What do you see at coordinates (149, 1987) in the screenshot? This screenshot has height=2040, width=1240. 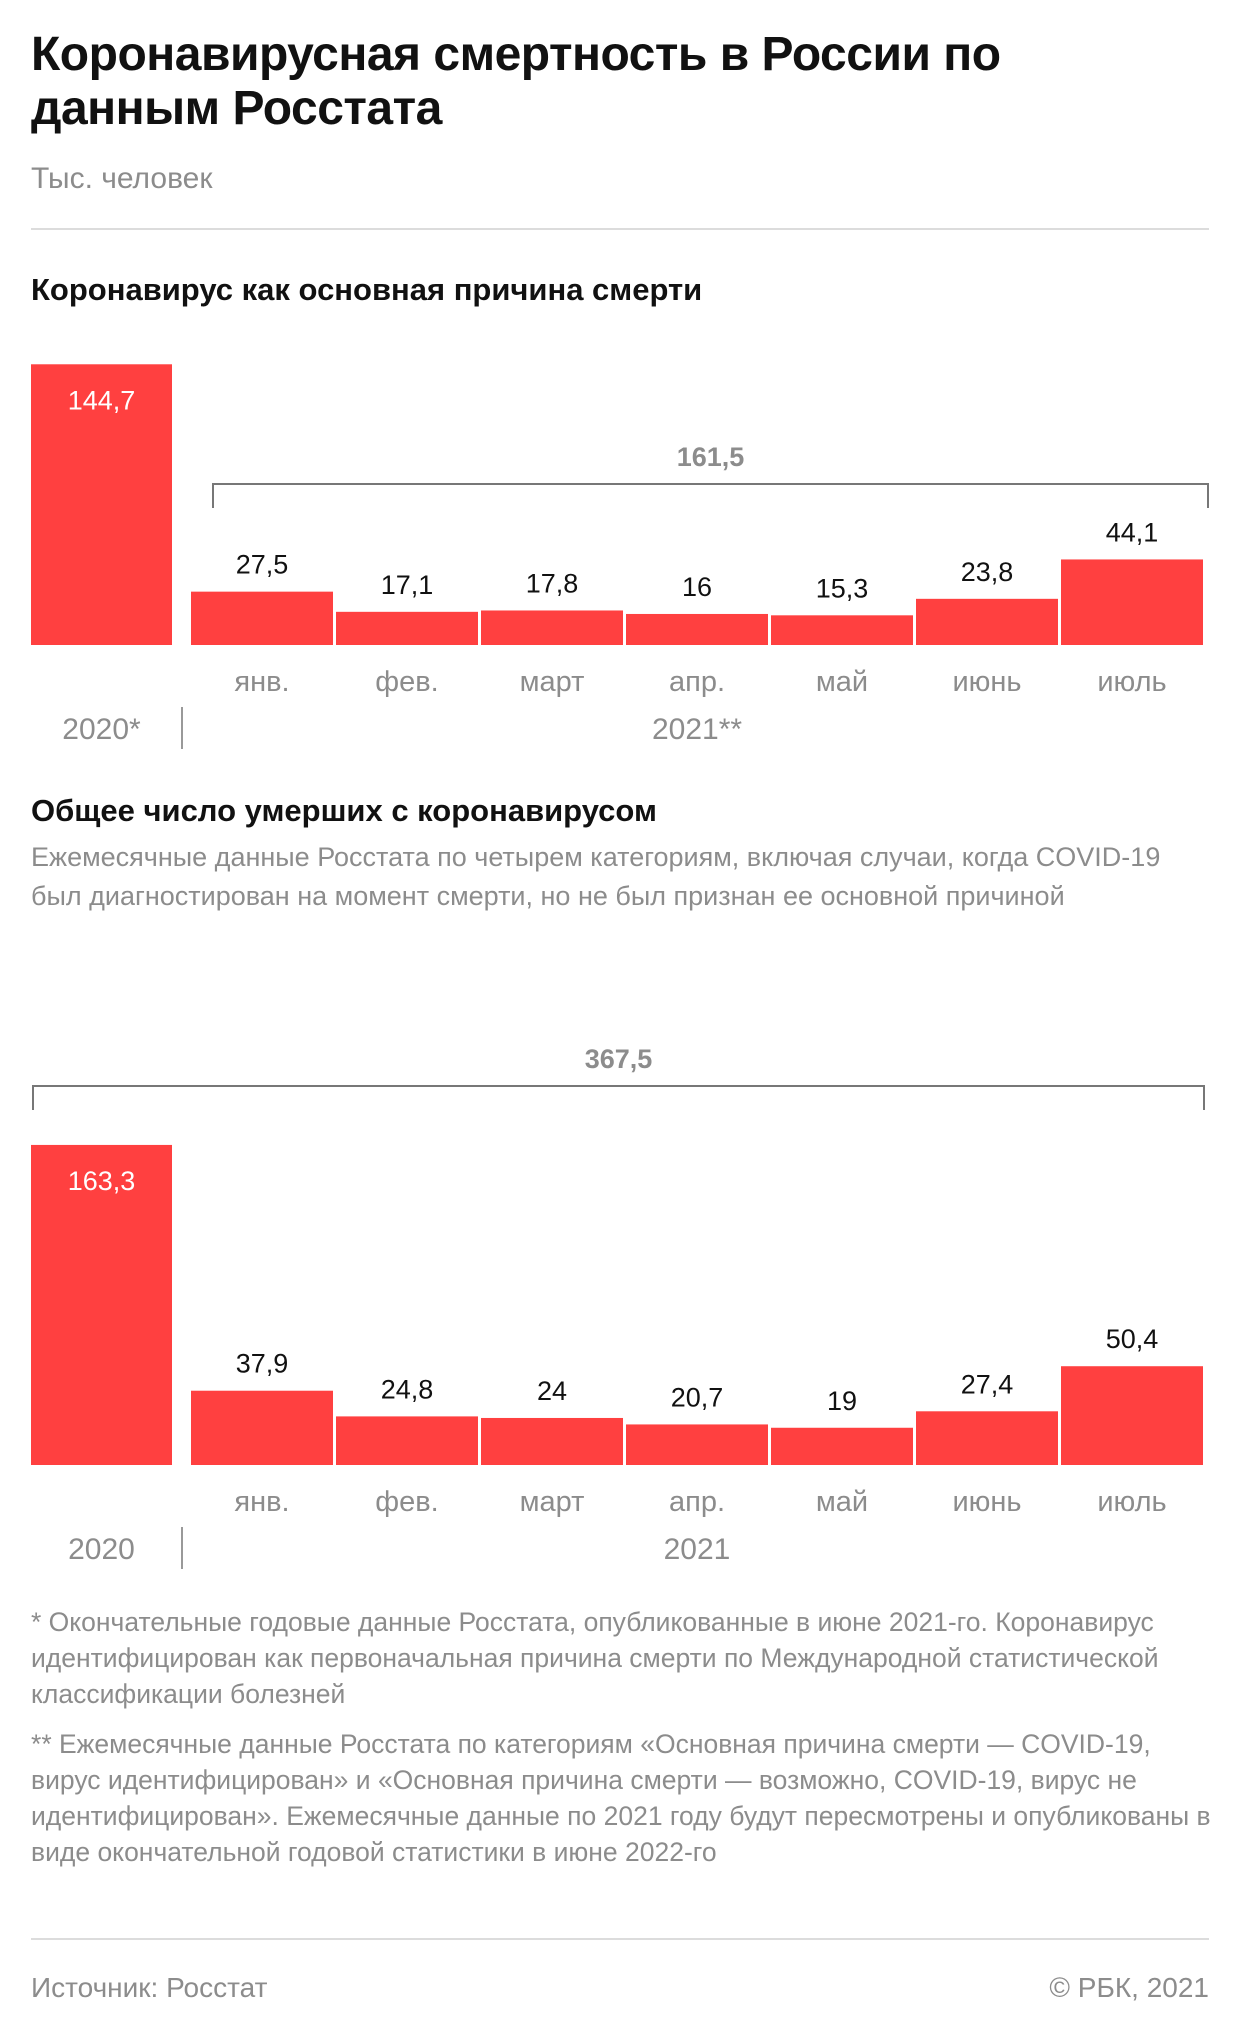 I see `source-label: Источник: Росстат` at bounding box center [149, 1987].